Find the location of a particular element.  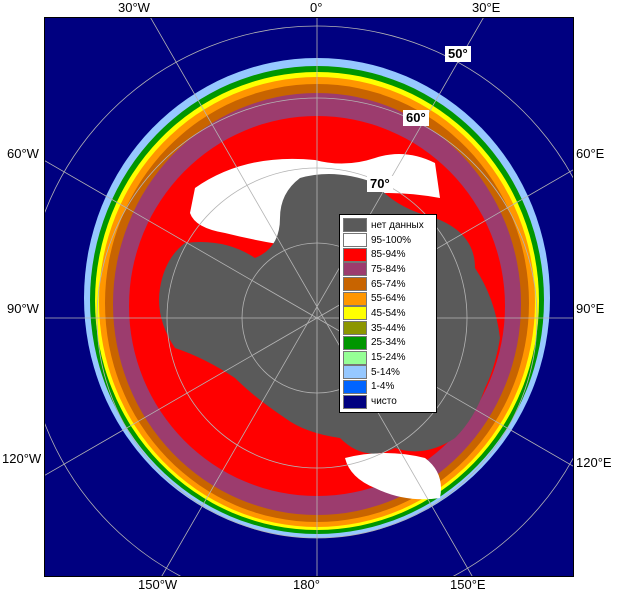

legend-item: 35-44% is located at coordinates (388, 328).